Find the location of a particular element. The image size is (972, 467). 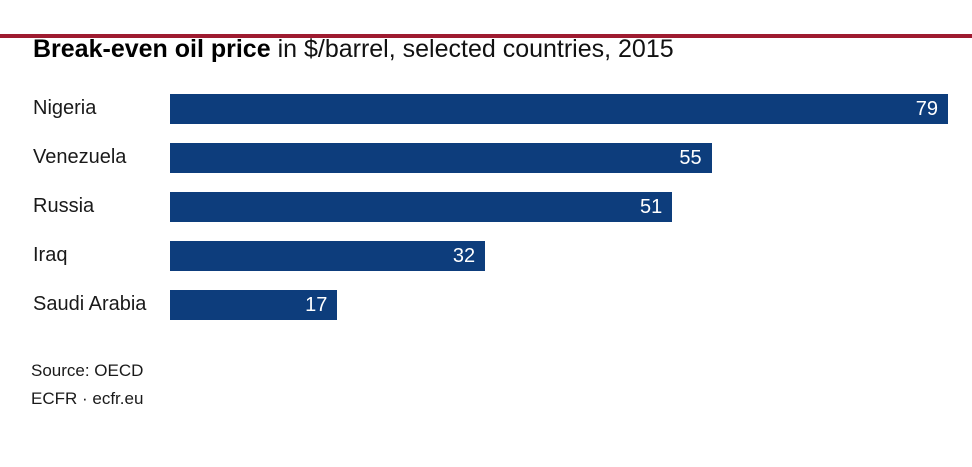

country-label: Saudi Arabia is located at coordinates (90, 304).